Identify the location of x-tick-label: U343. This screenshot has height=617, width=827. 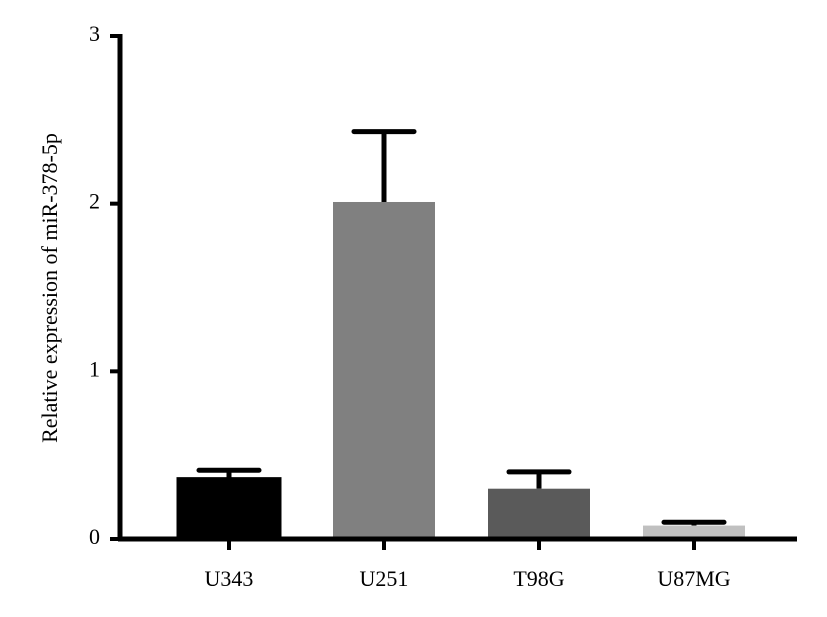
(229, 578).